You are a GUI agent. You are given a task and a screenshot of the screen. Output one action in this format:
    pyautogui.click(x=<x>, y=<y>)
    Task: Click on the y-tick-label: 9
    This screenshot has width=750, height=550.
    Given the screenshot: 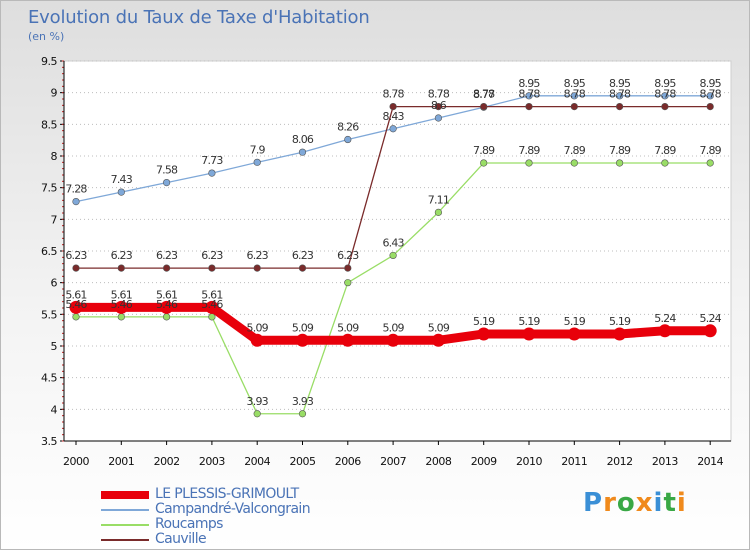 What is the action you would take?
    pyautogui.click(x=54, y=93)
    